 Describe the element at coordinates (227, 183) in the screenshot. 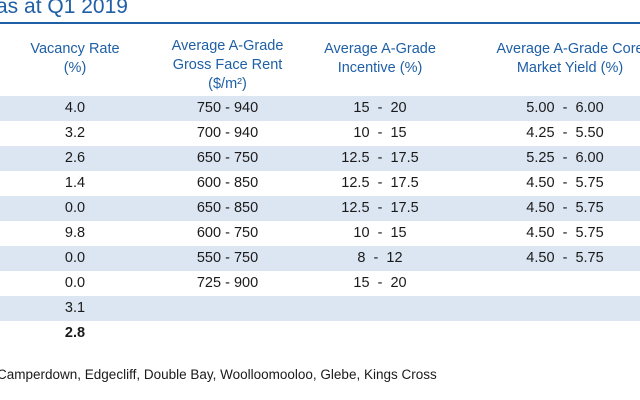

I see `rent-cell: 600 - 850` at that location.